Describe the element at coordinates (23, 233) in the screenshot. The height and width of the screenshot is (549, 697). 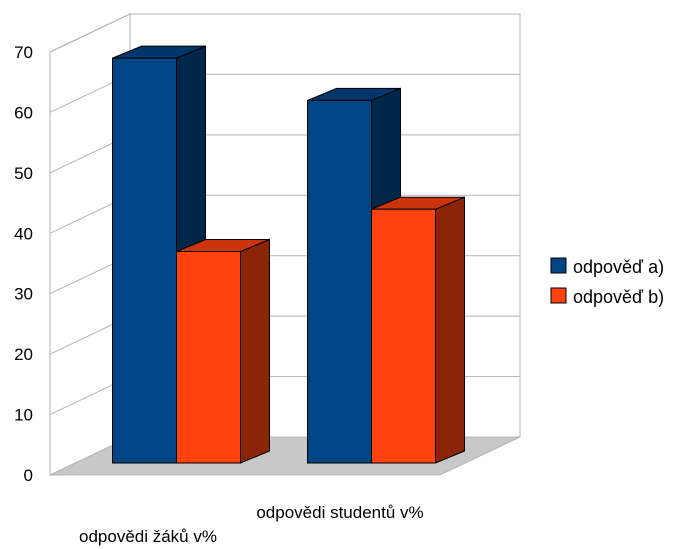
I see `y-tick-label: 40` at that location.